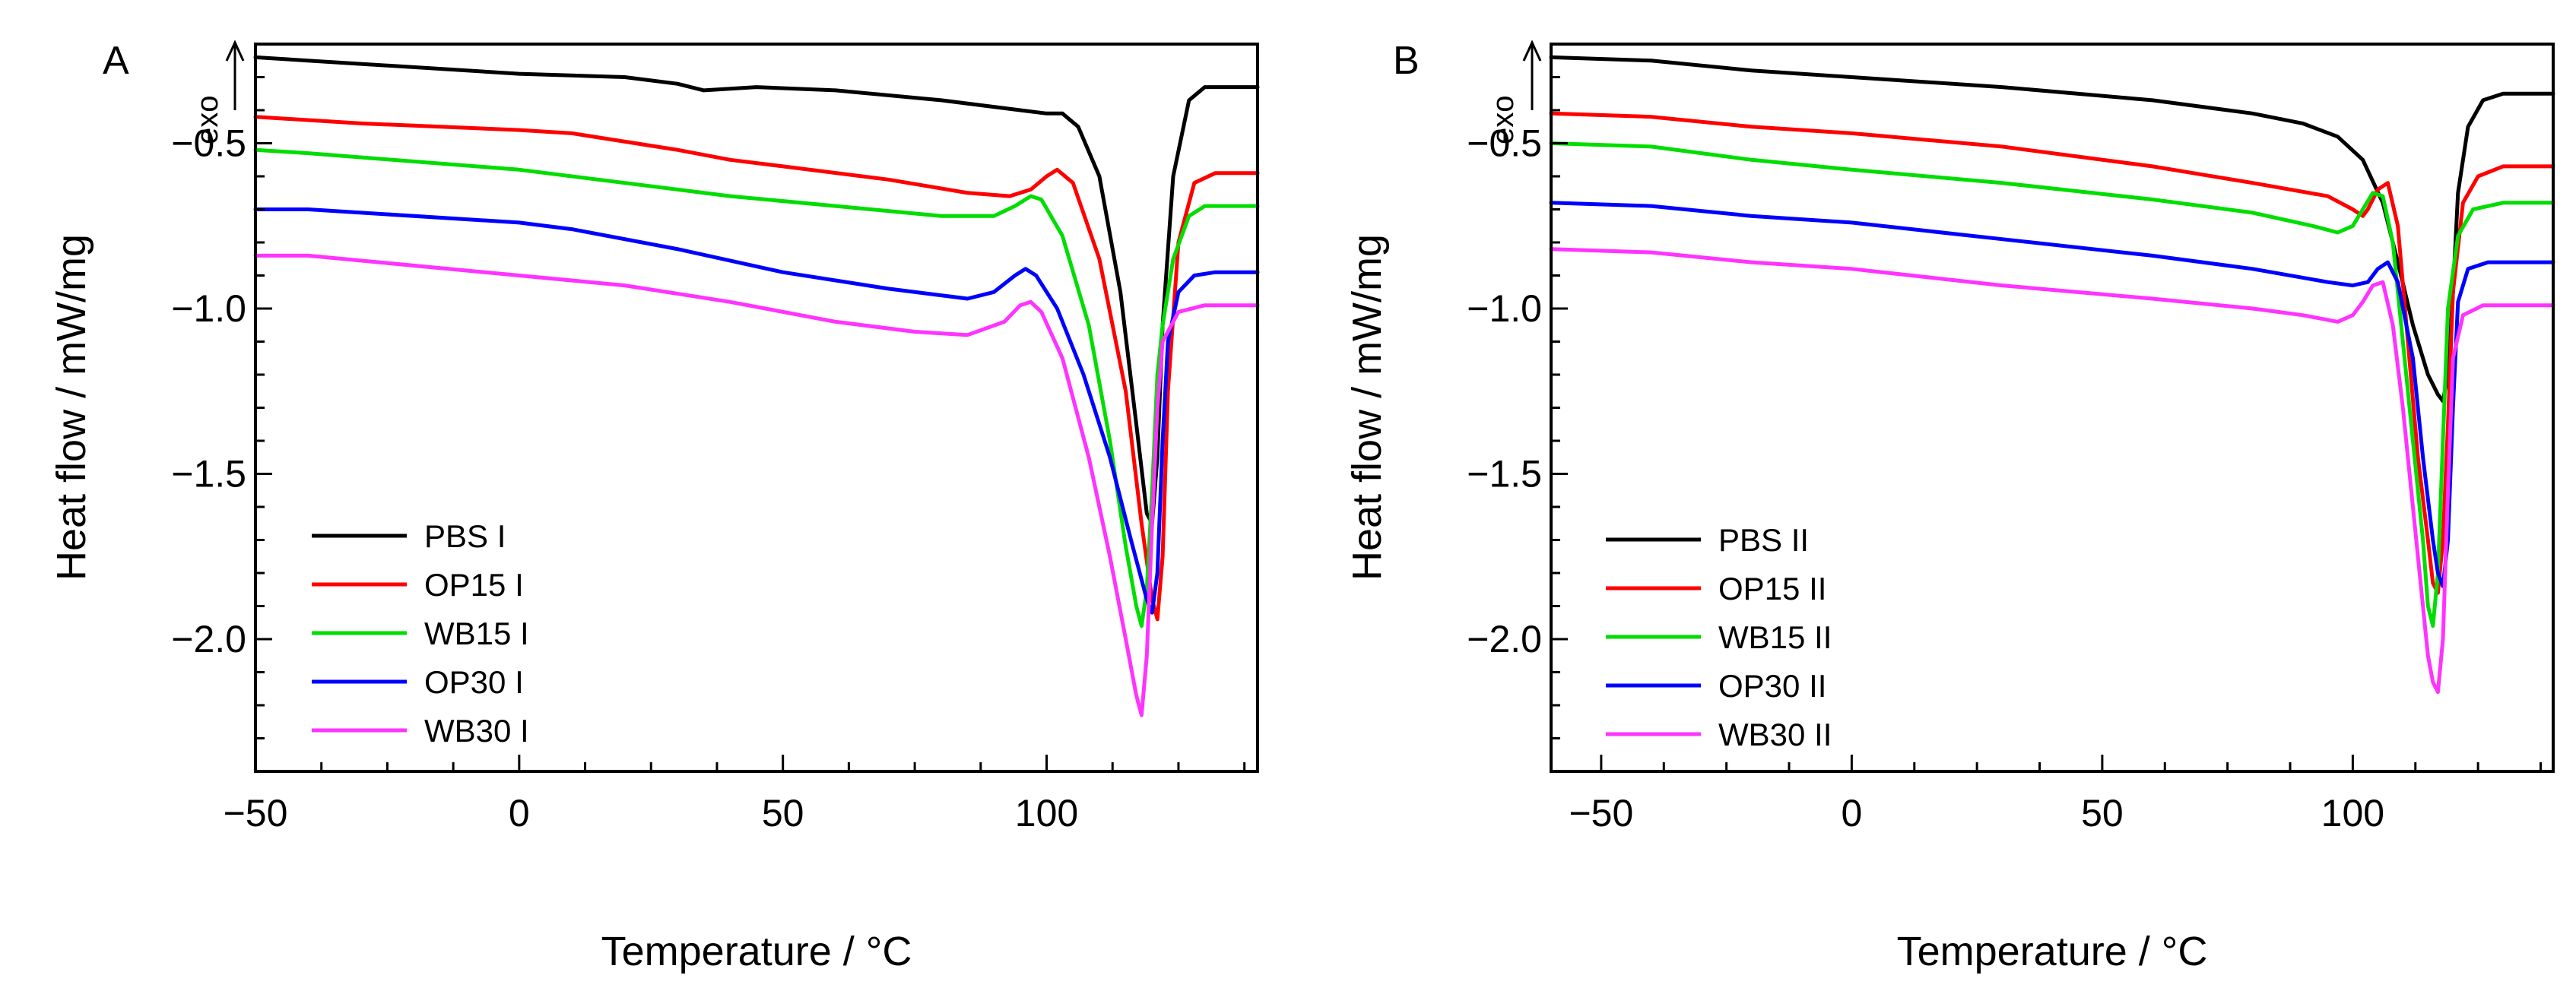 This screenshot has height=991, width=2576. I want to click on legend-label: PBS II, so click(1764, 540).